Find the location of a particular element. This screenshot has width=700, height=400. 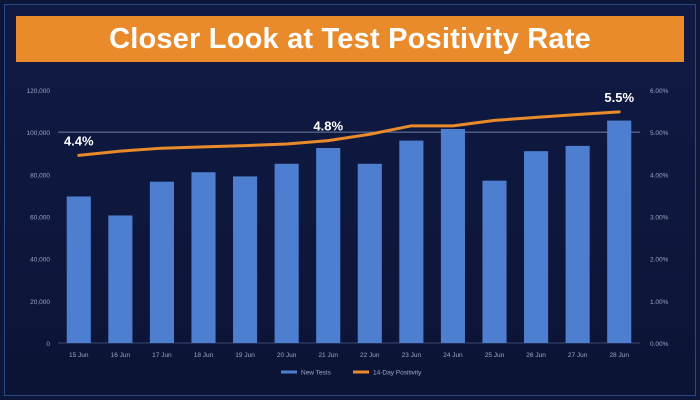

x-tick-label: 24 Jun is located at coordinates (453, 355).